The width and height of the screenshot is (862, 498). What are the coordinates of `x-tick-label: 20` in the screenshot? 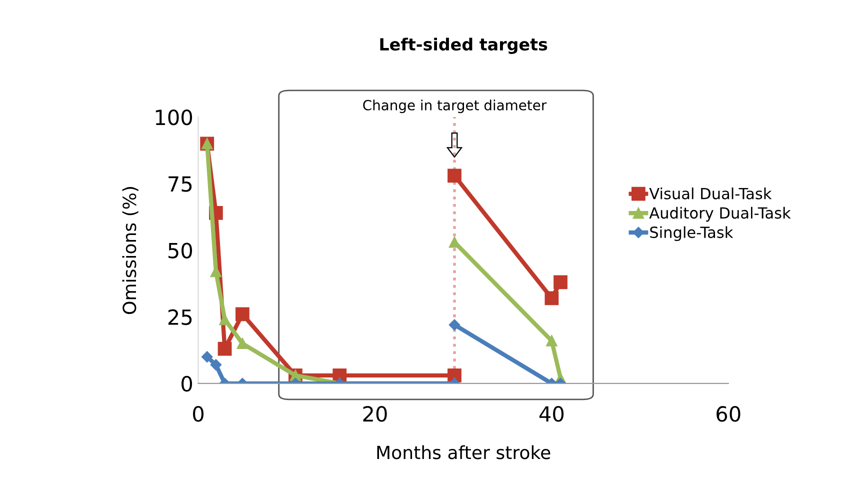 It's located at (375, 414).